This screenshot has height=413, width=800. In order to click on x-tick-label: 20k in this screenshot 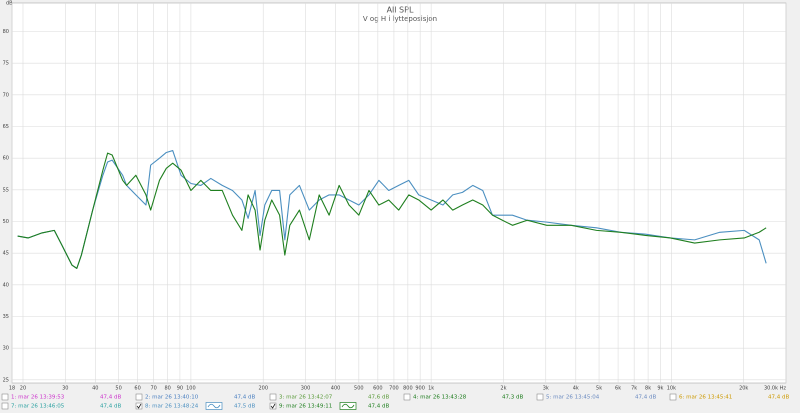, I will do `click(743, 389)`.